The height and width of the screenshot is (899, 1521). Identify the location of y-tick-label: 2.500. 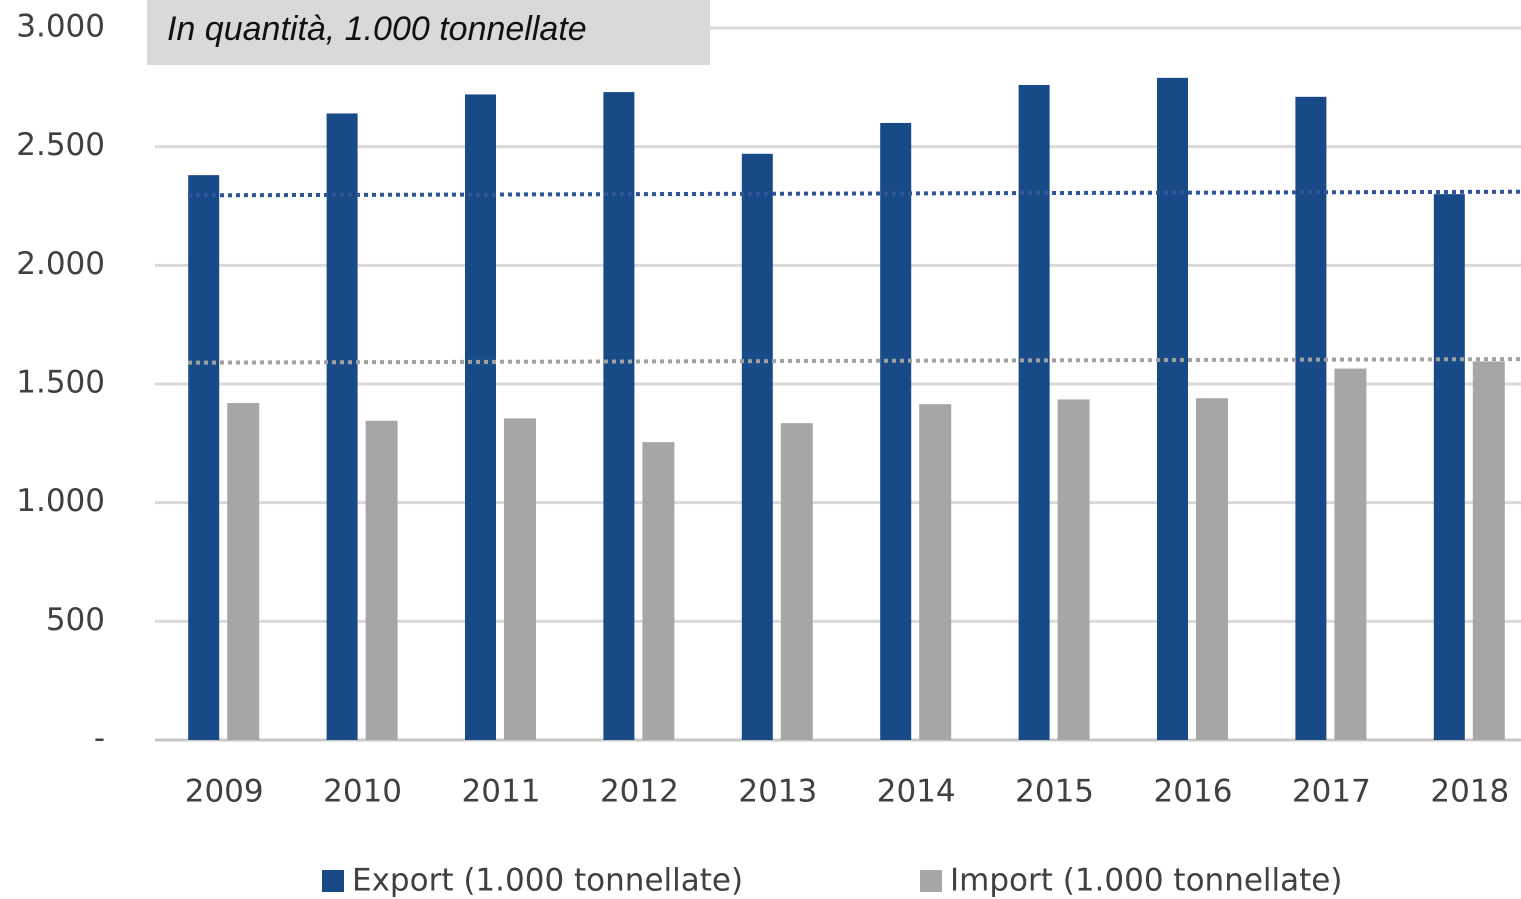
(60, 145).